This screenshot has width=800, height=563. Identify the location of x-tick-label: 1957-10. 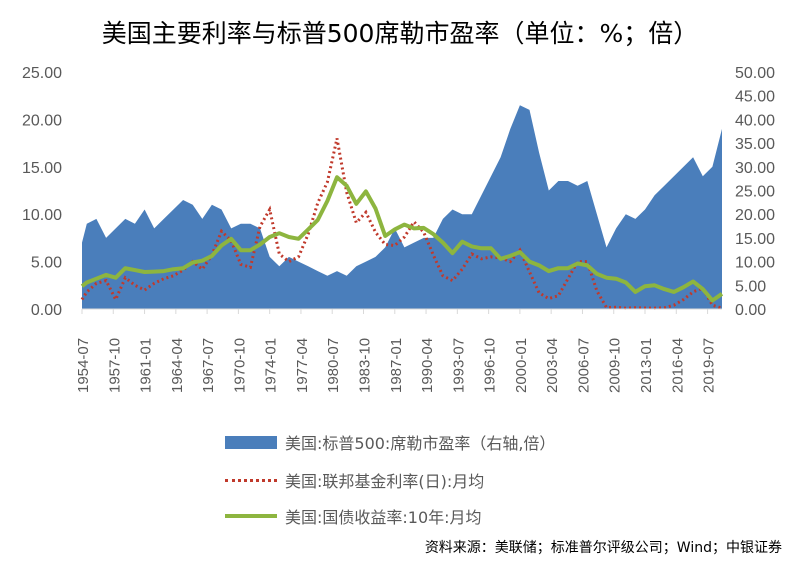
(114, 365).